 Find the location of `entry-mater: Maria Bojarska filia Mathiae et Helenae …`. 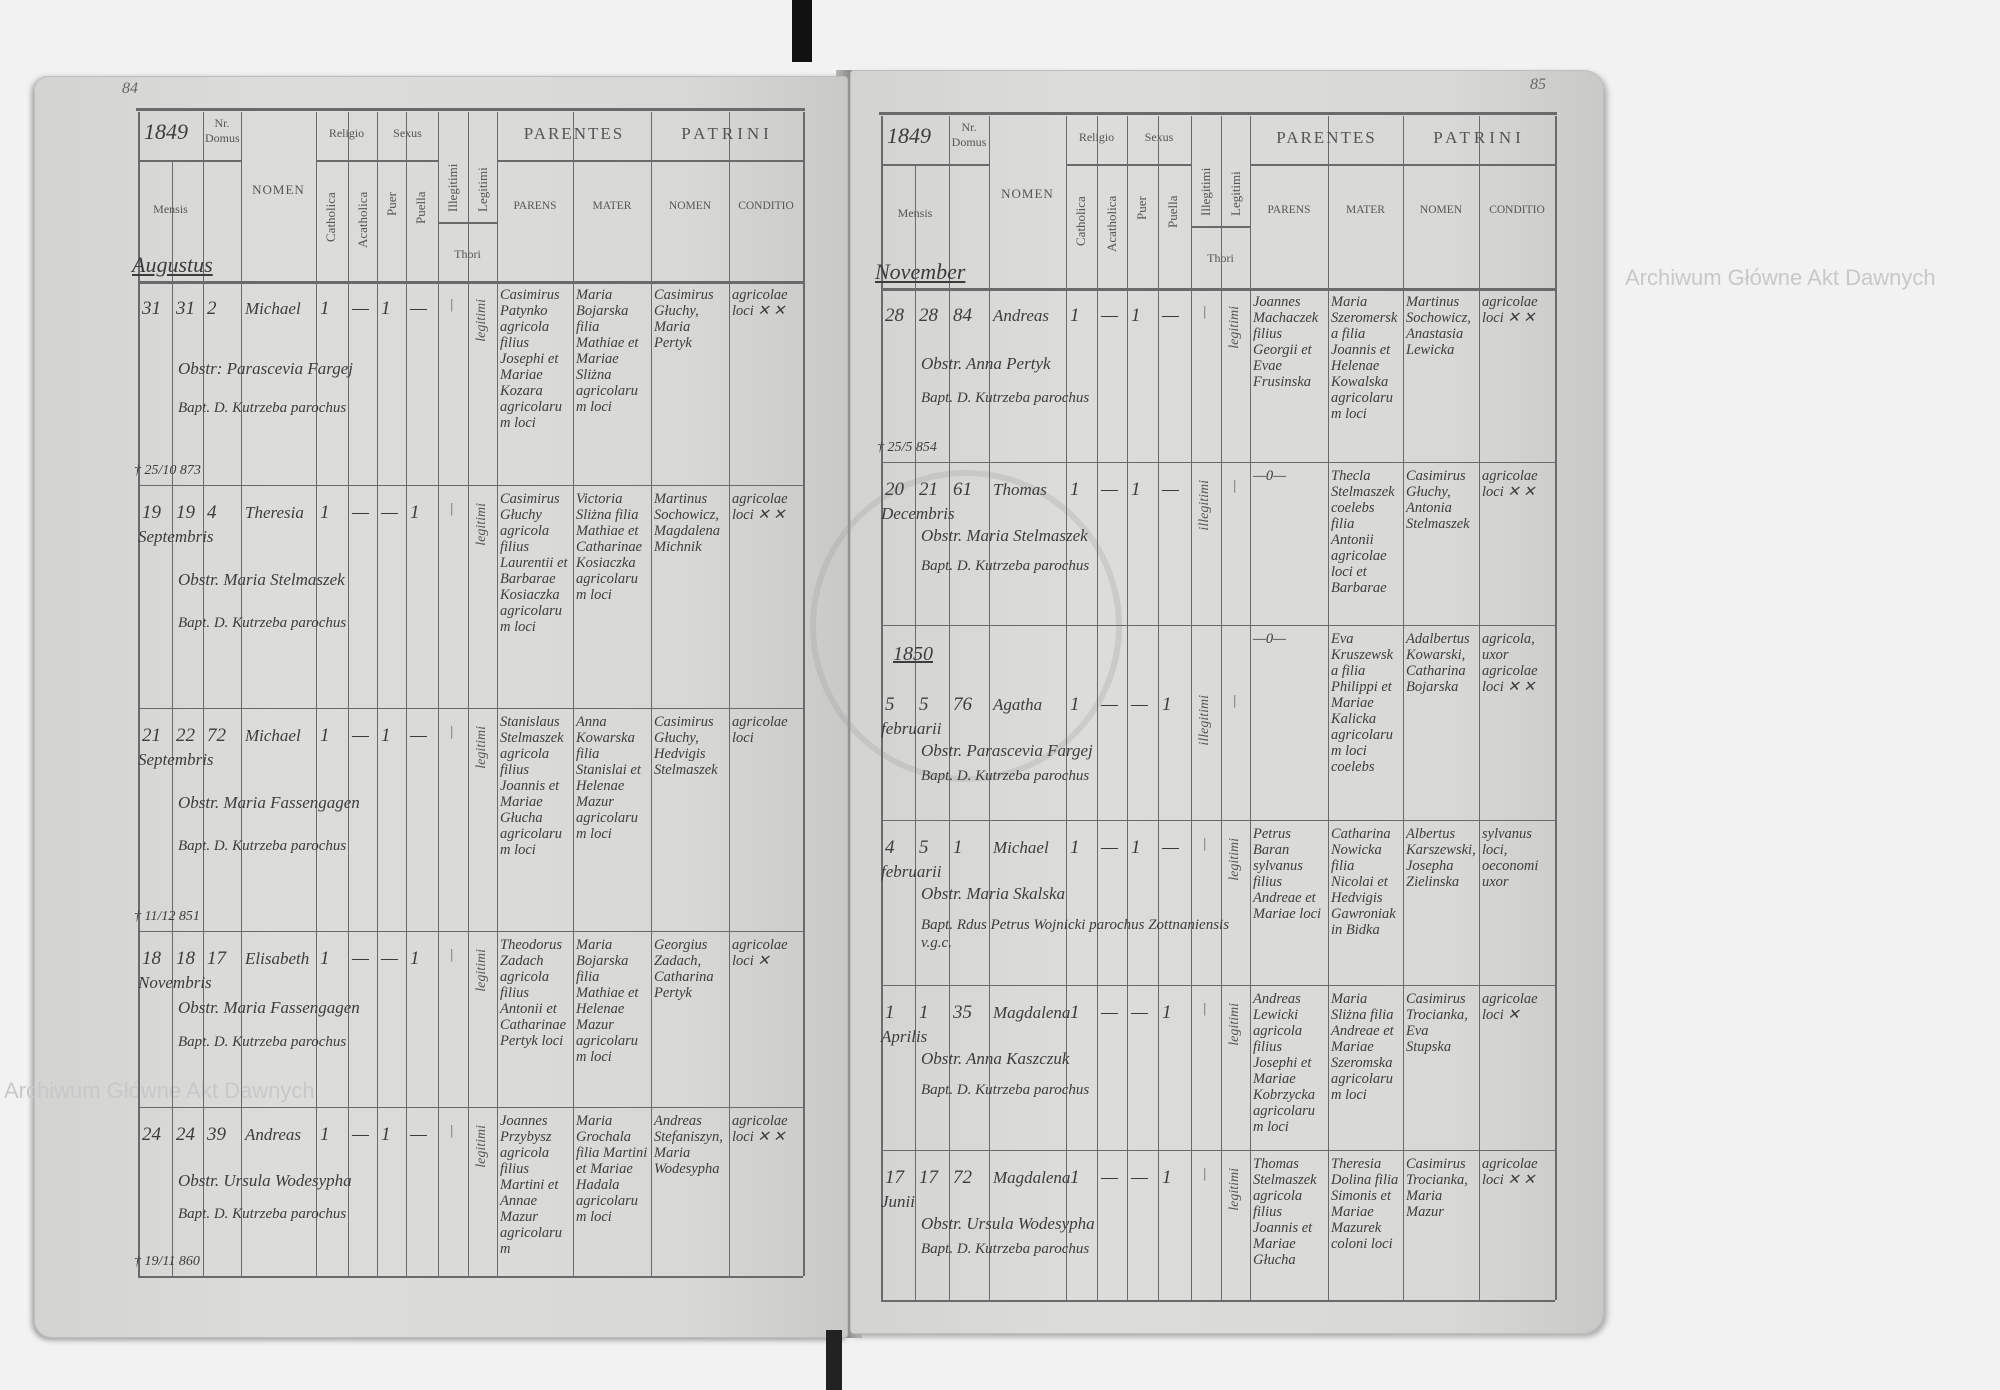

entry-mater: Maria Bojarska filia Mathiae et Helenae … is located at coordinates (607, 1001).